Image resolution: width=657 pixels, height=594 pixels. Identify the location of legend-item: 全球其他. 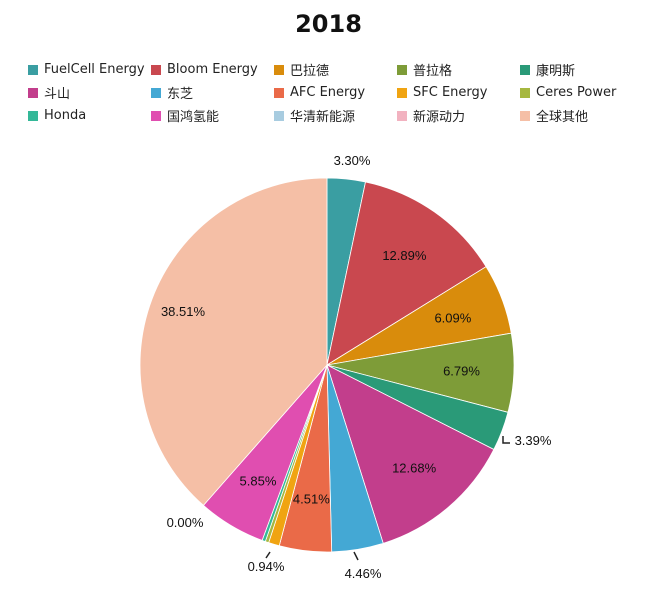
(581, 115).